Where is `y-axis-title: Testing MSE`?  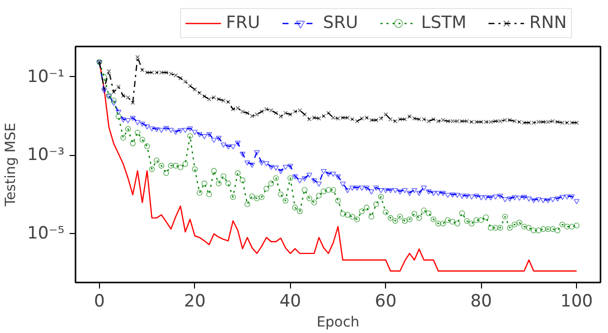
y-axis-title: Testing MSE is located at coordinates (11, 165).